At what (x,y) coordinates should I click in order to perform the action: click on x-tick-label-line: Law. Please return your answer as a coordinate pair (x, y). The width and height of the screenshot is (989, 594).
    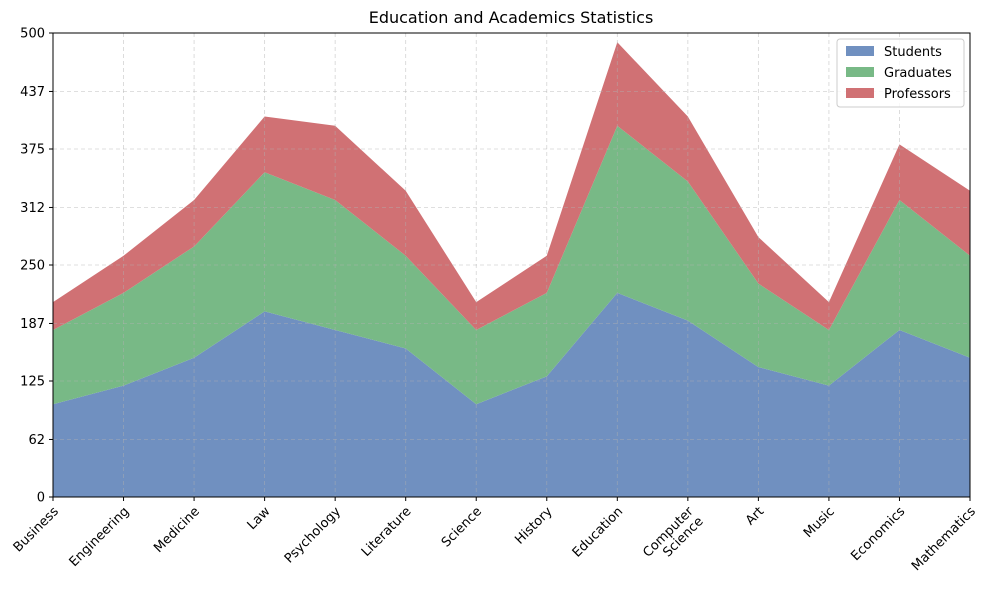
    Looking at the image, I should click on (259, 518).